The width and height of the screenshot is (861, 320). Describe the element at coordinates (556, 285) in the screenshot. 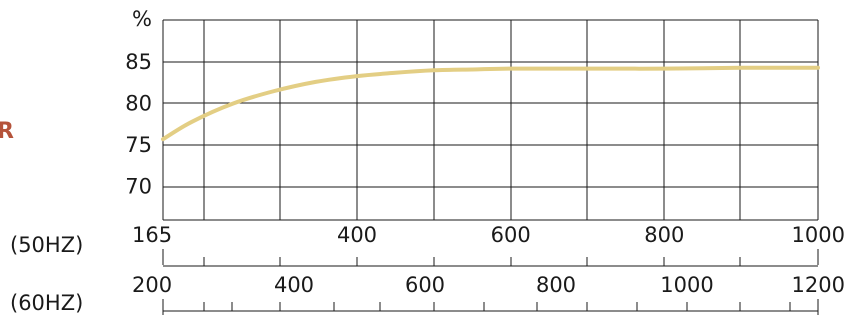

I see `x-tick-label-60hz-800: 800` at that location.